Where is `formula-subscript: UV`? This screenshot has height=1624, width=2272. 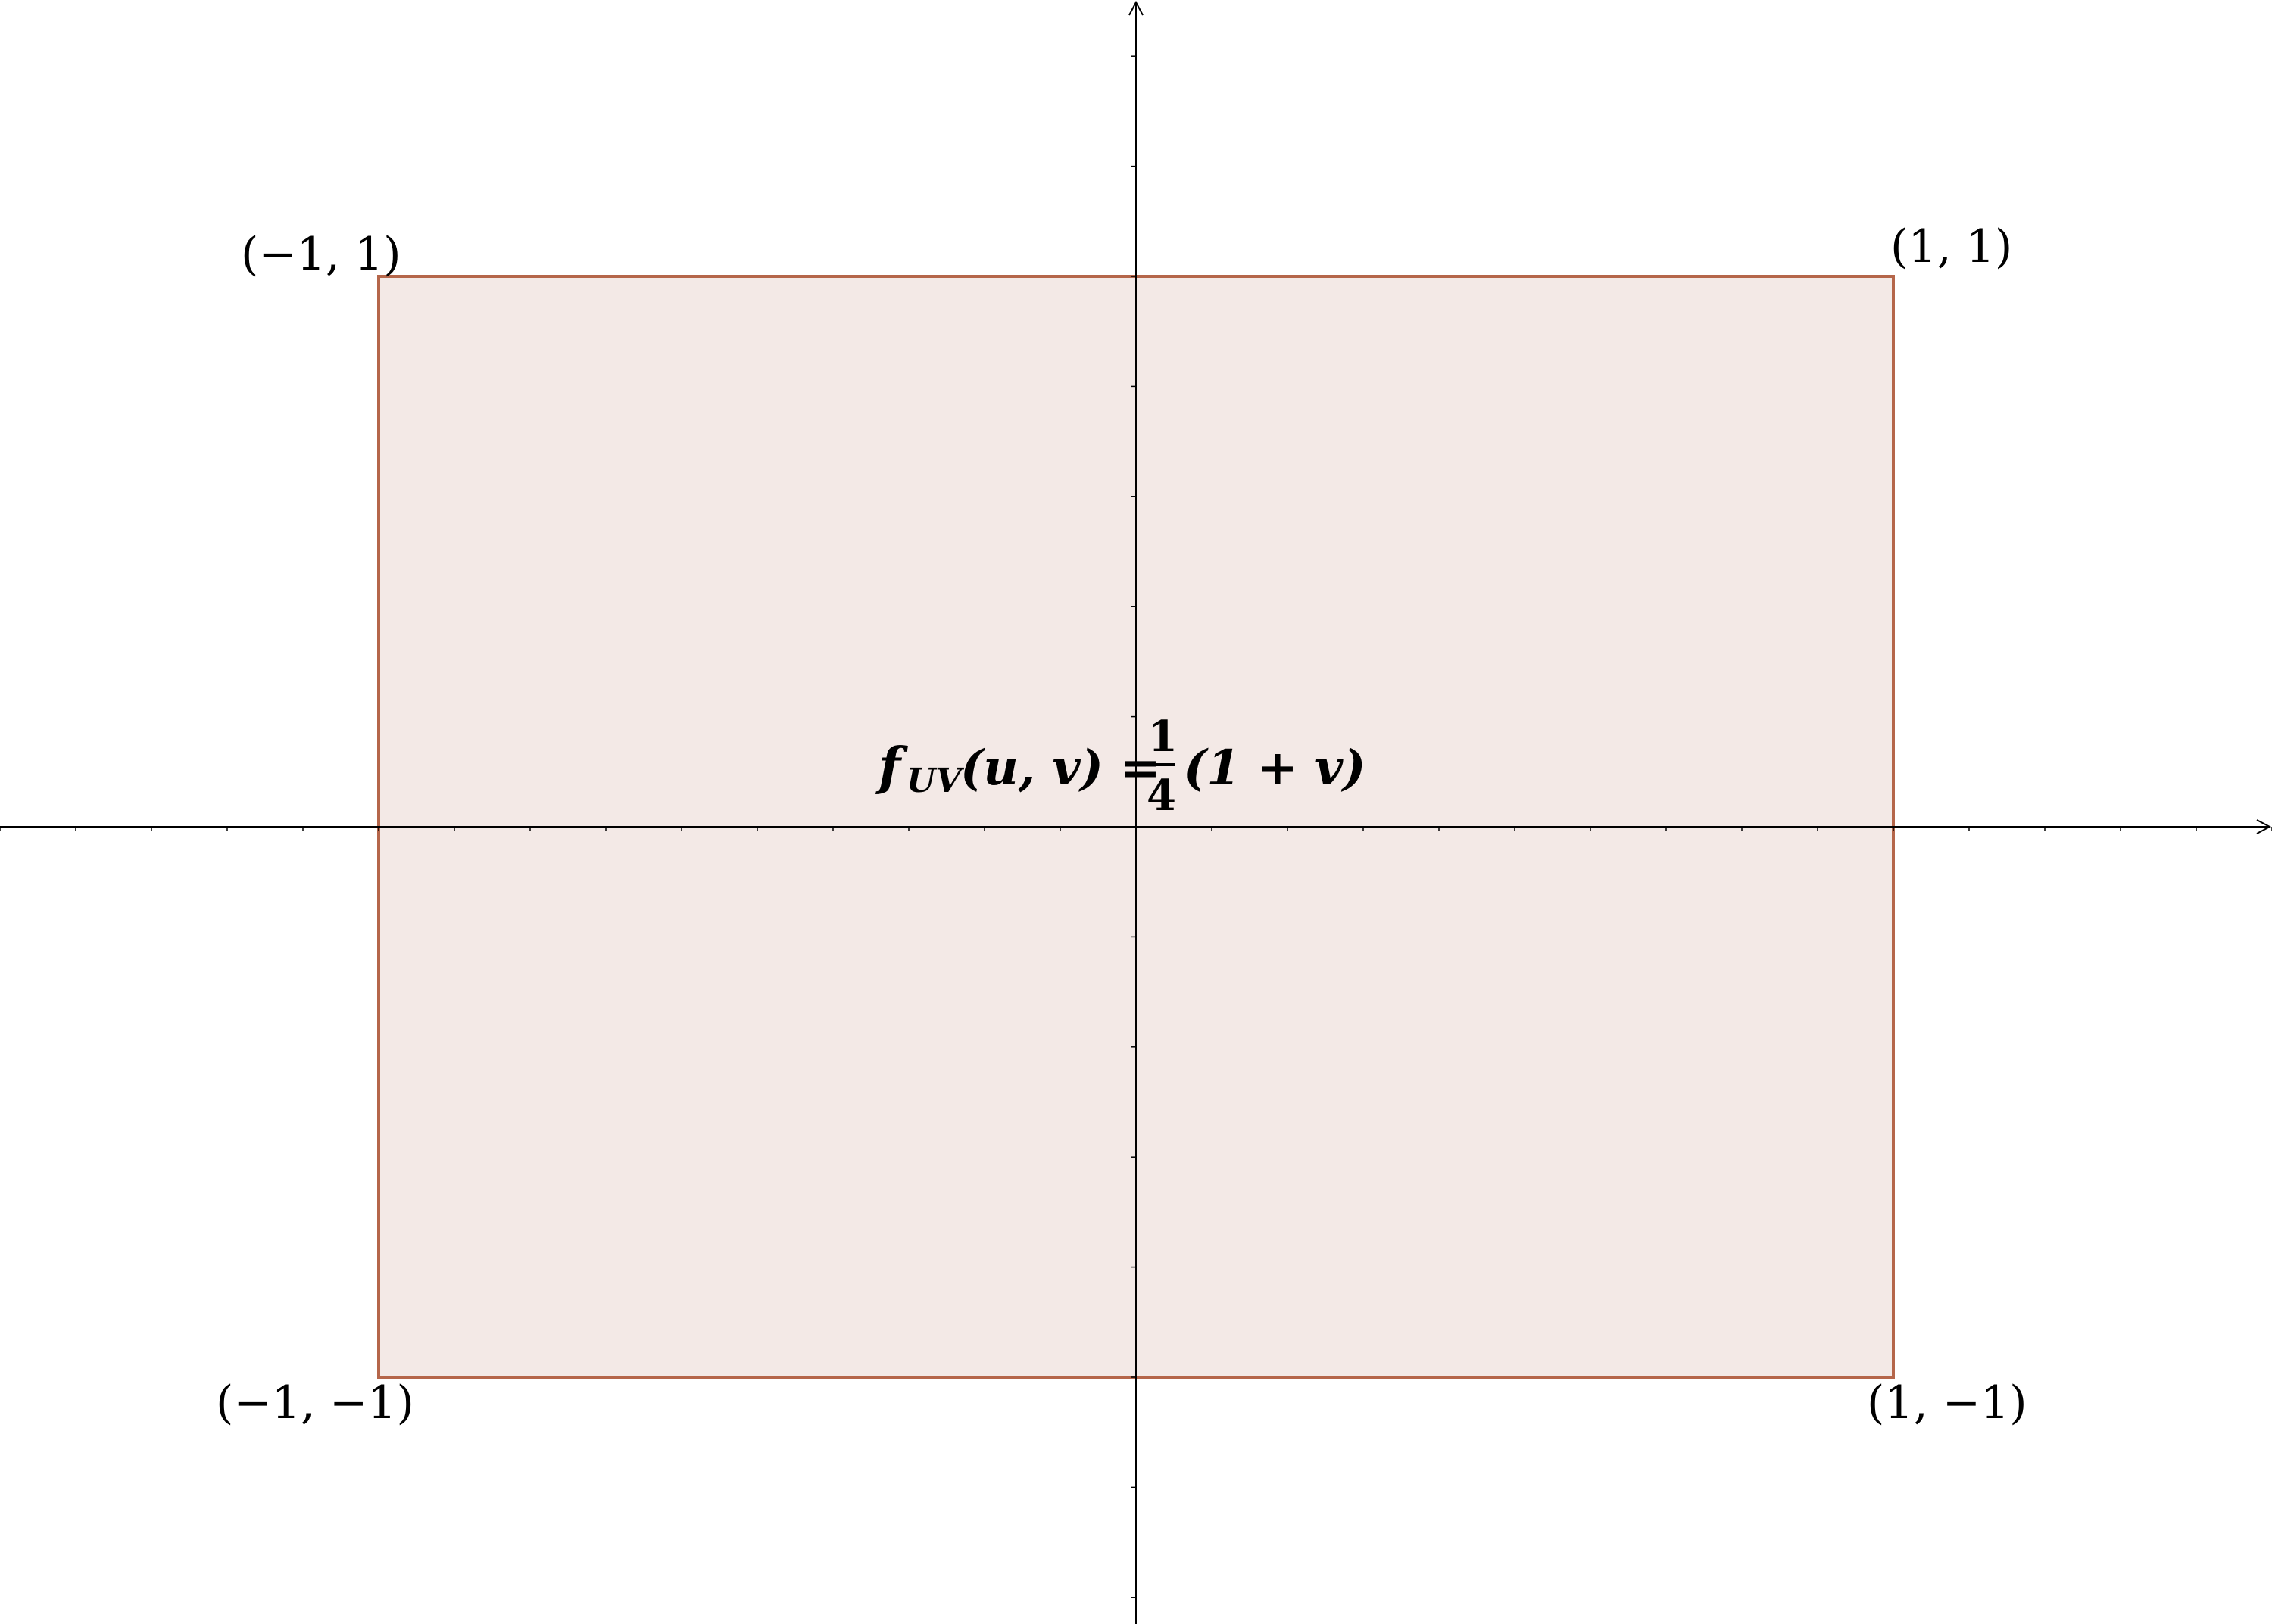 formula-subscript: UV is located at coordinates (935, 781).